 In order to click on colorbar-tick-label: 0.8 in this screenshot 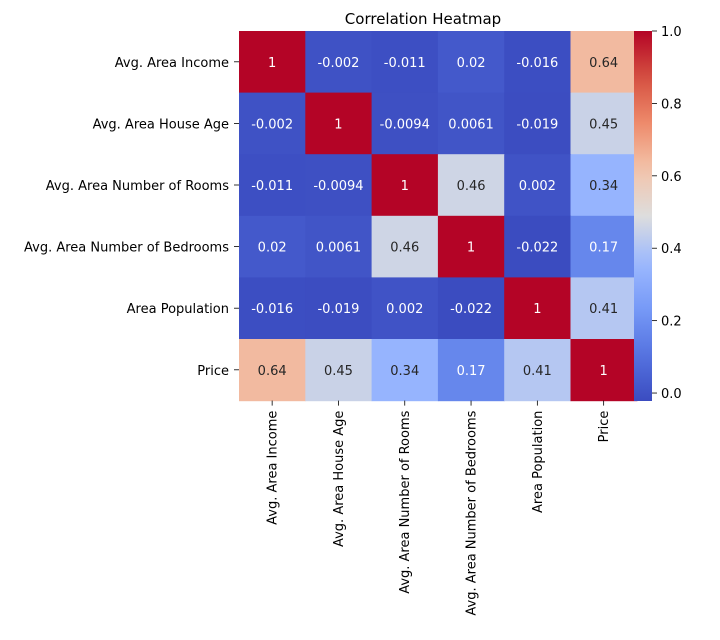, I will do `click(671, 104)`.